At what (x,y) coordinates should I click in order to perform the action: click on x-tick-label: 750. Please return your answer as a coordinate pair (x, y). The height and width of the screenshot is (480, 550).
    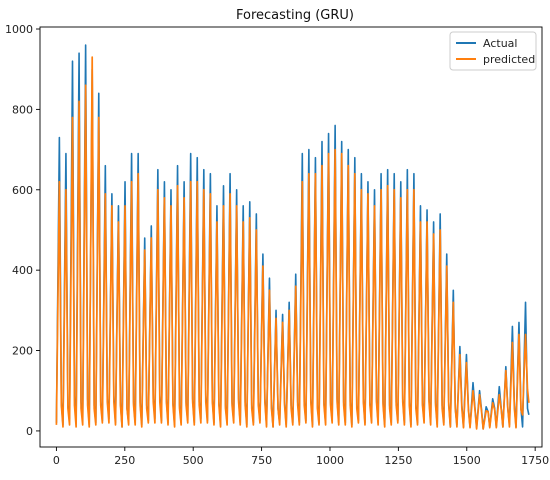
    Looking at the image, I should click on (261, 460).